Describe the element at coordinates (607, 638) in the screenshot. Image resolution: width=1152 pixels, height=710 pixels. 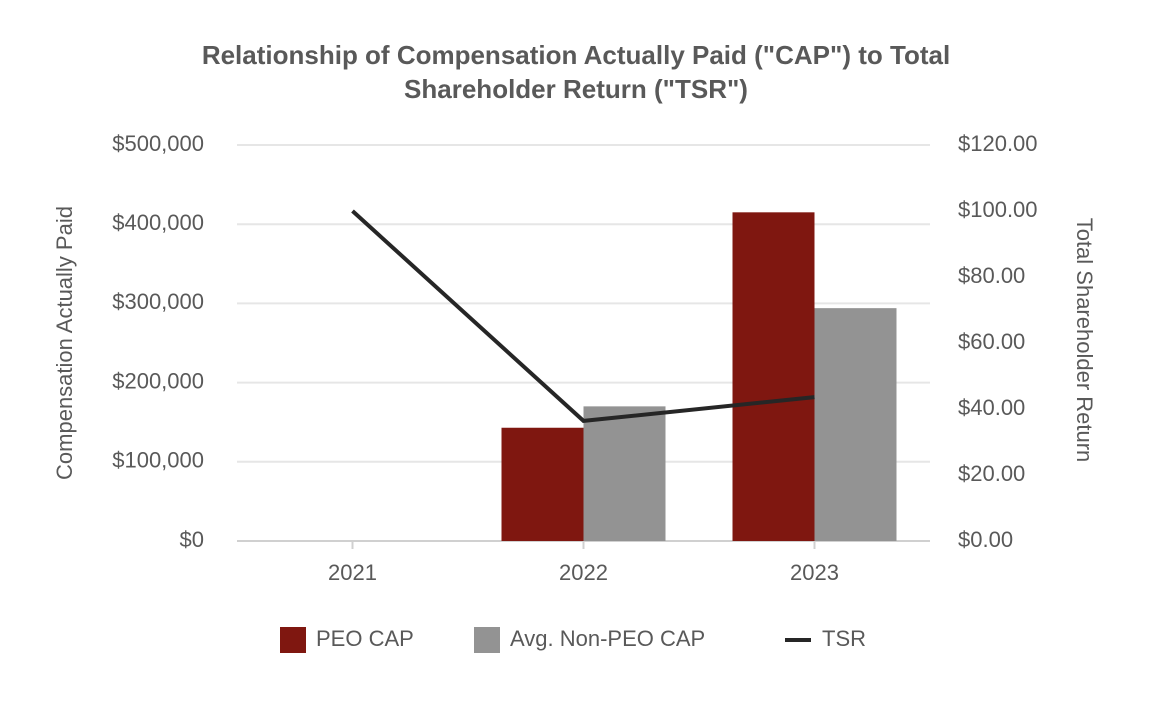
I see `legend-label: Avg. Non-PEO CAP` at that location.